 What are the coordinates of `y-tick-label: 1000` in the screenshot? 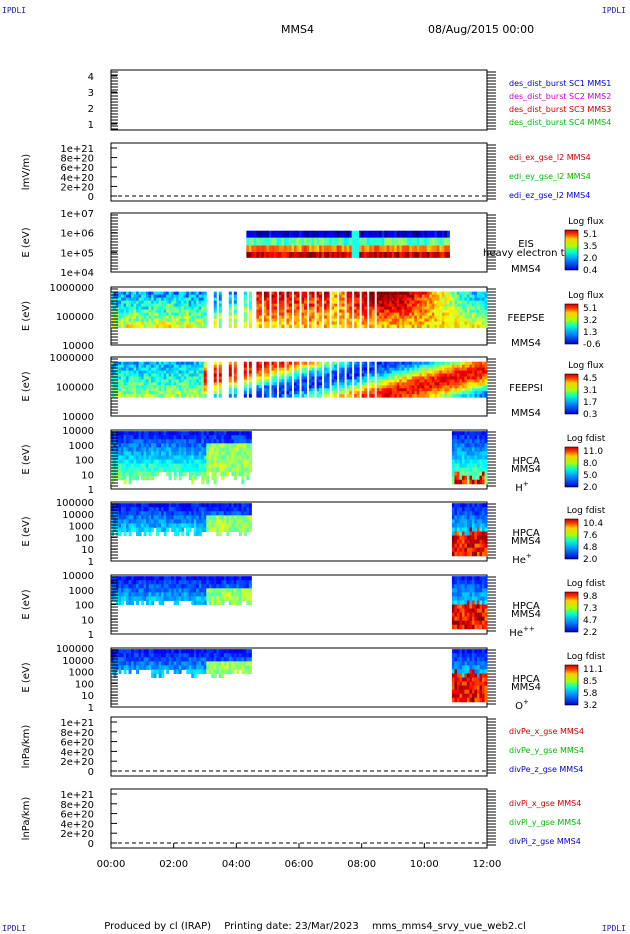 It's located at (81, 446).